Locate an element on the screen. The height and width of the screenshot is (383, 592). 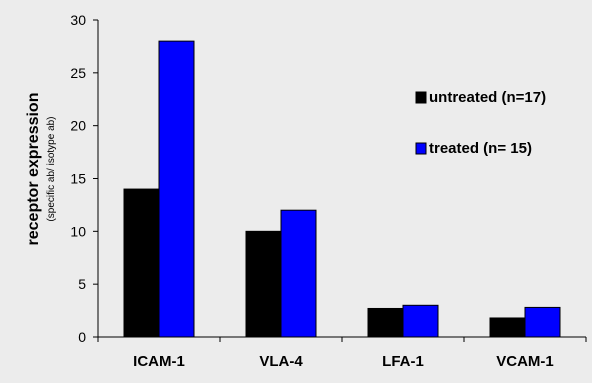
y-axis-label: receptor expression is located at coordinates (33, 169).